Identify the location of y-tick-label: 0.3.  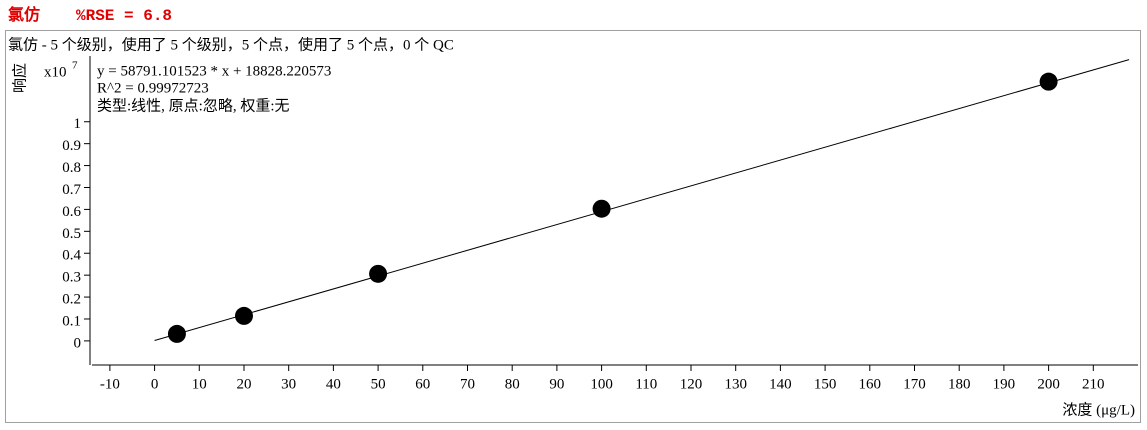
(71, 278).